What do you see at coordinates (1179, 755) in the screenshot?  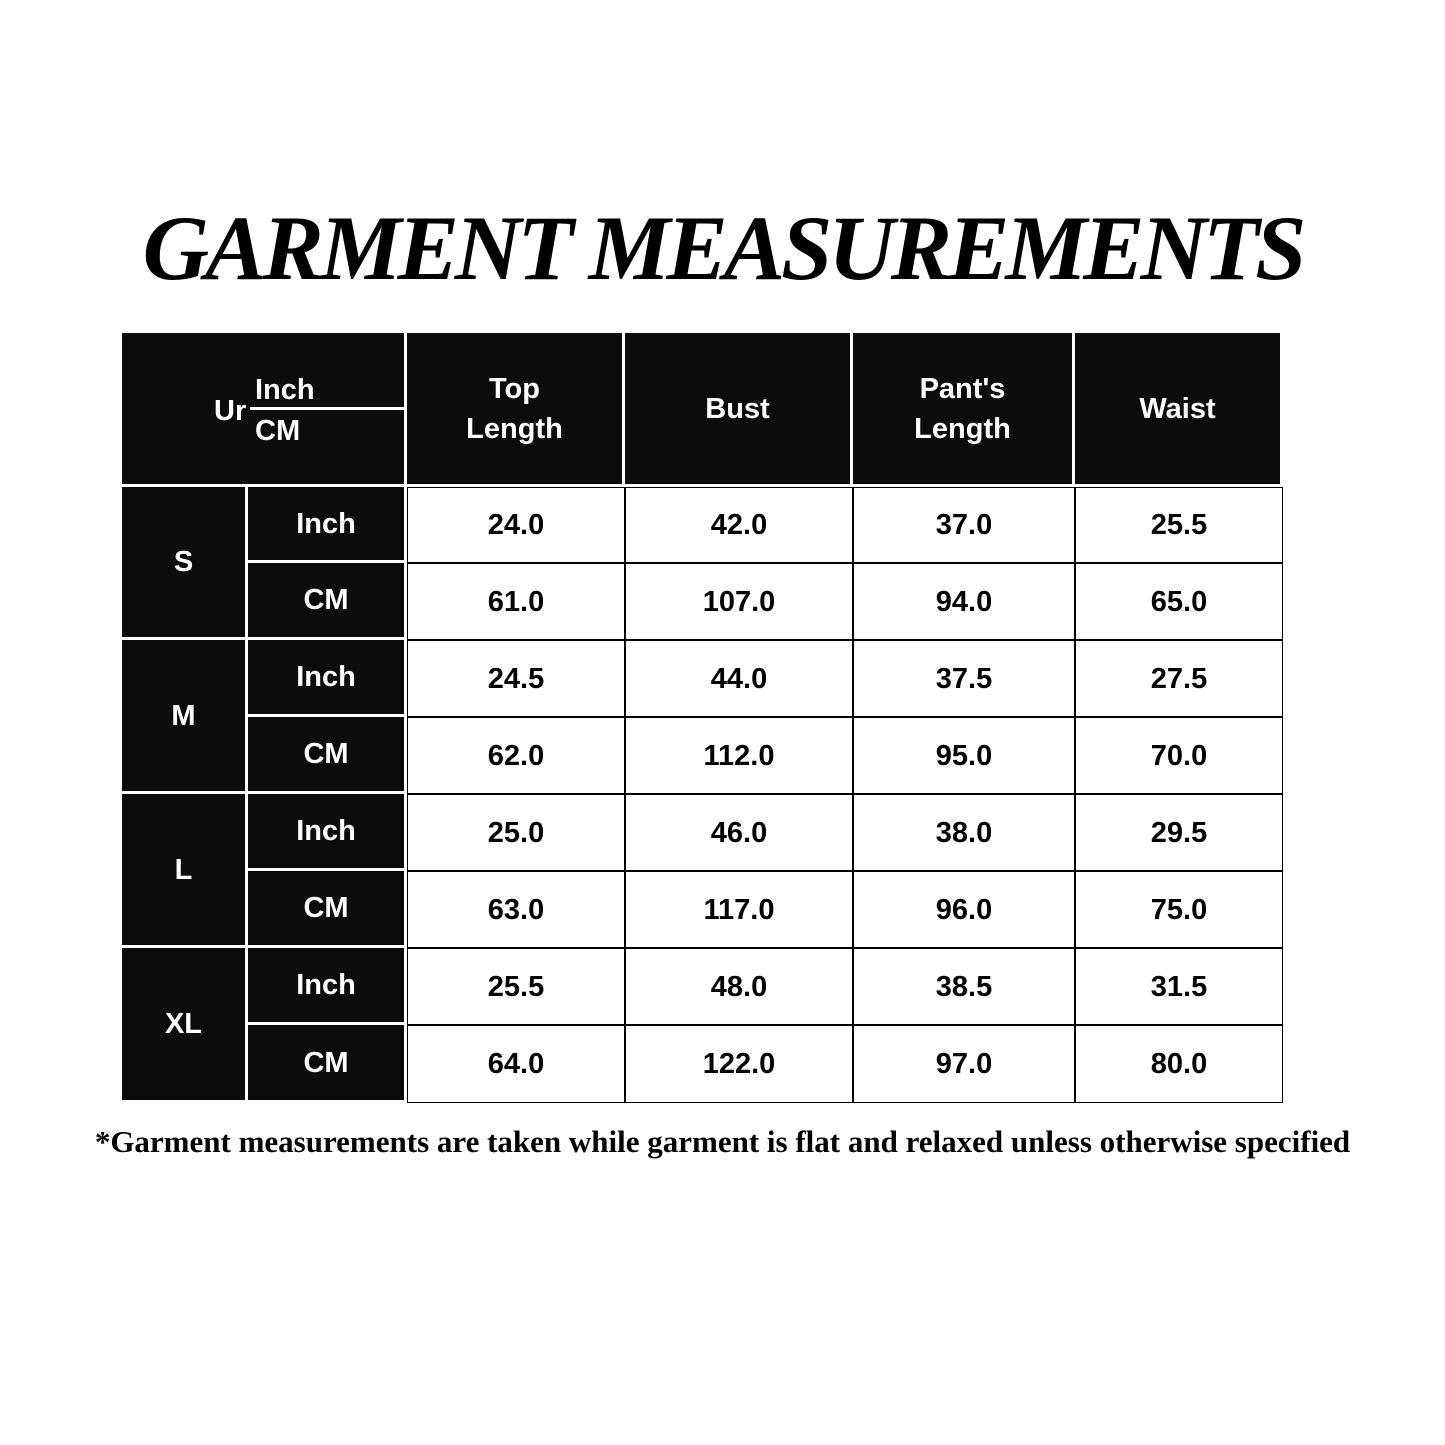 I see `value-cell: 70.0` at bounding box center [1179, 755].